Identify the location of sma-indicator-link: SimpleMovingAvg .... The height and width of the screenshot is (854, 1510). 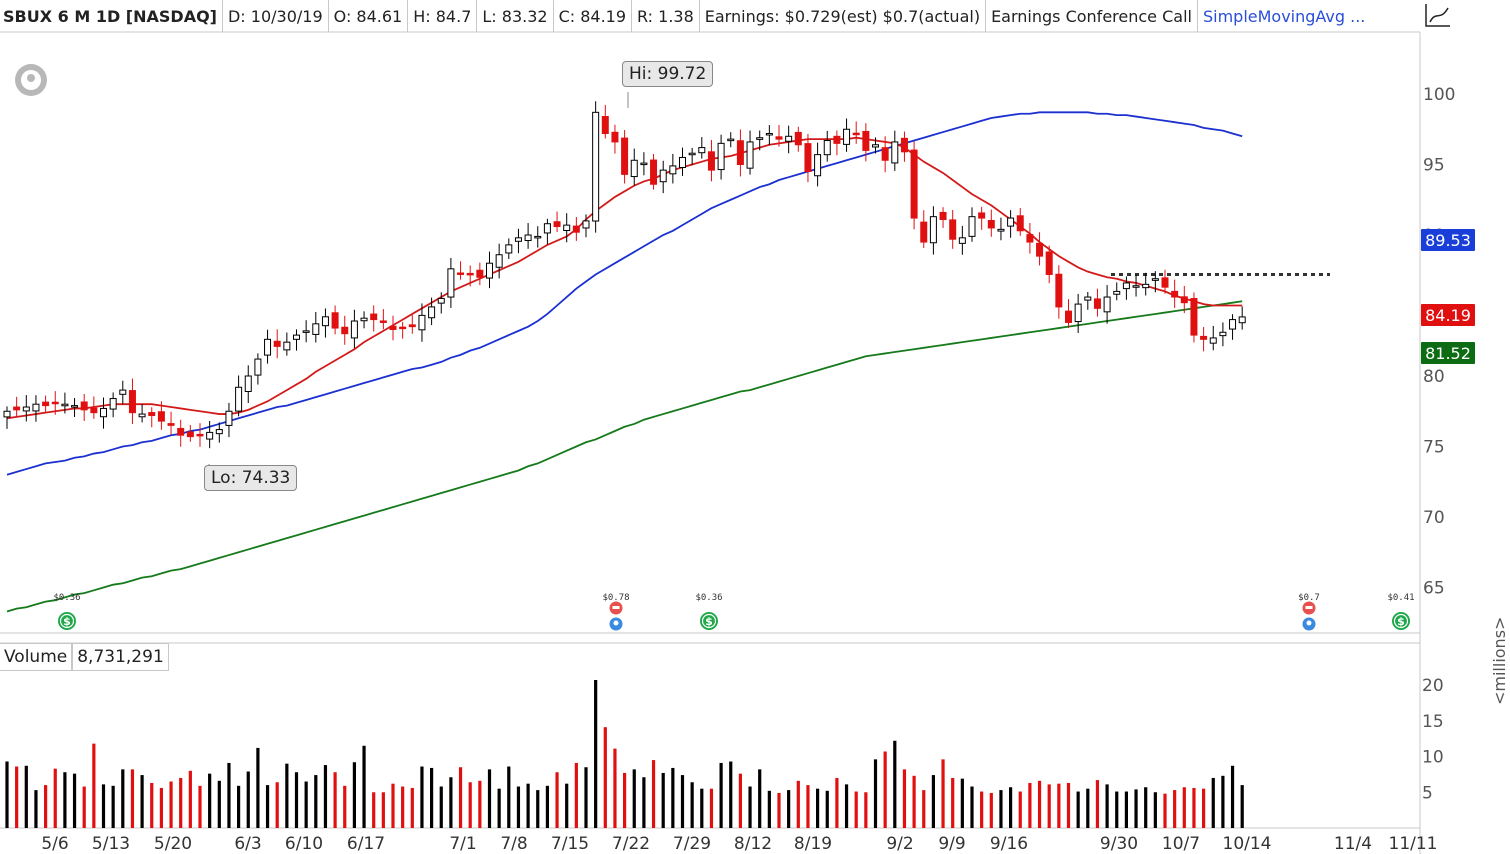
(1284, 16).